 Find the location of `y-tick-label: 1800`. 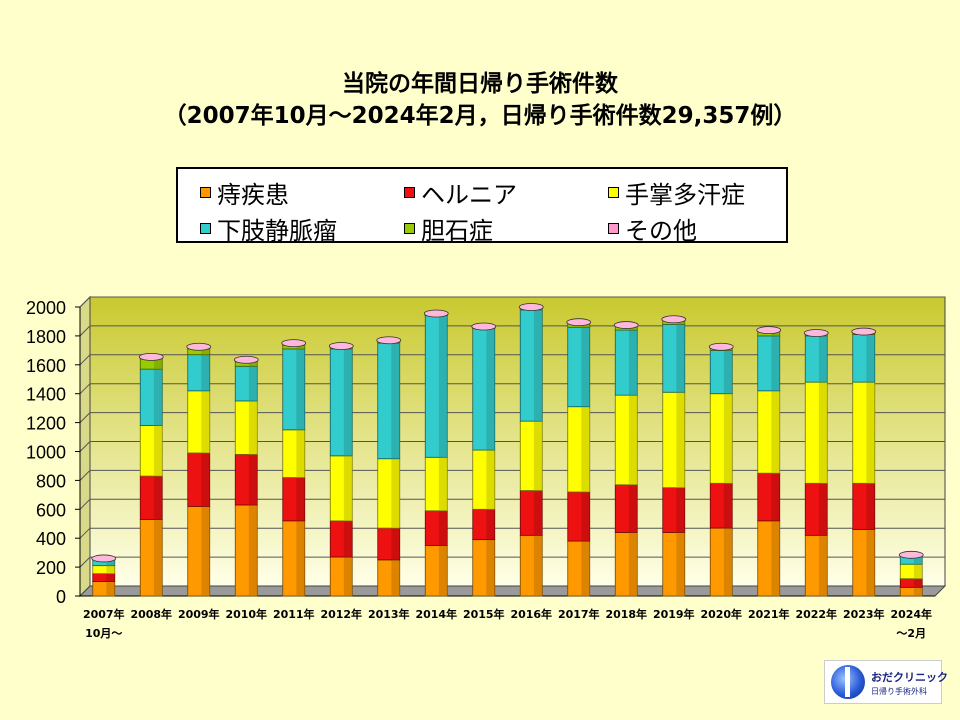

y-tick-label: 1800 is located at coordinates (46, 337).